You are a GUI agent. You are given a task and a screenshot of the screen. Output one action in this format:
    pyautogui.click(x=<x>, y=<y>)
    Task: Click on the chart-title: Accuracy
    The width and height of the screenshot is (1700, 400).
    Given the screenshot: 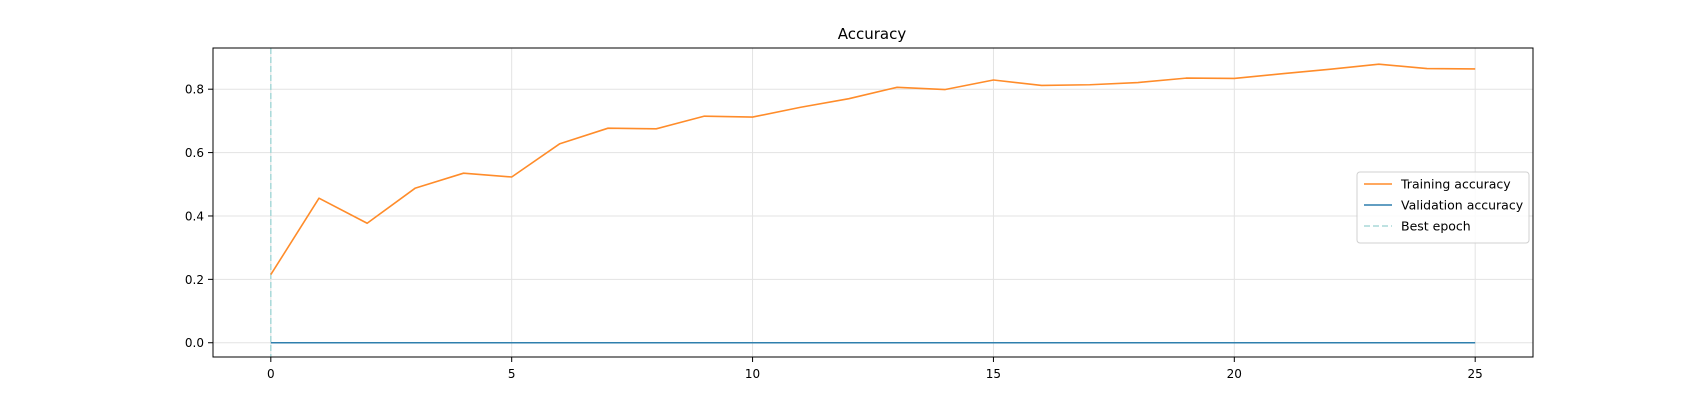 What is the action you would take?
    pyautogui.click(x=872, y=34)
    